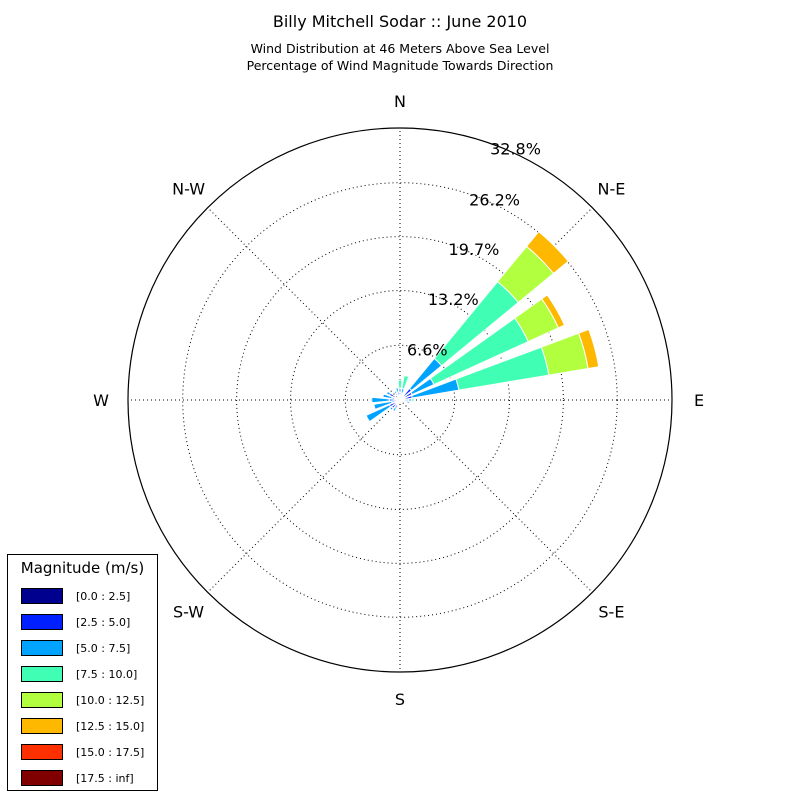 The image size is (800, 800). What do you see at coordinates (103, 596) in the screenshot?
I see `legend-label: [0.0 : 2.5]` at bounding box center [103, 596].